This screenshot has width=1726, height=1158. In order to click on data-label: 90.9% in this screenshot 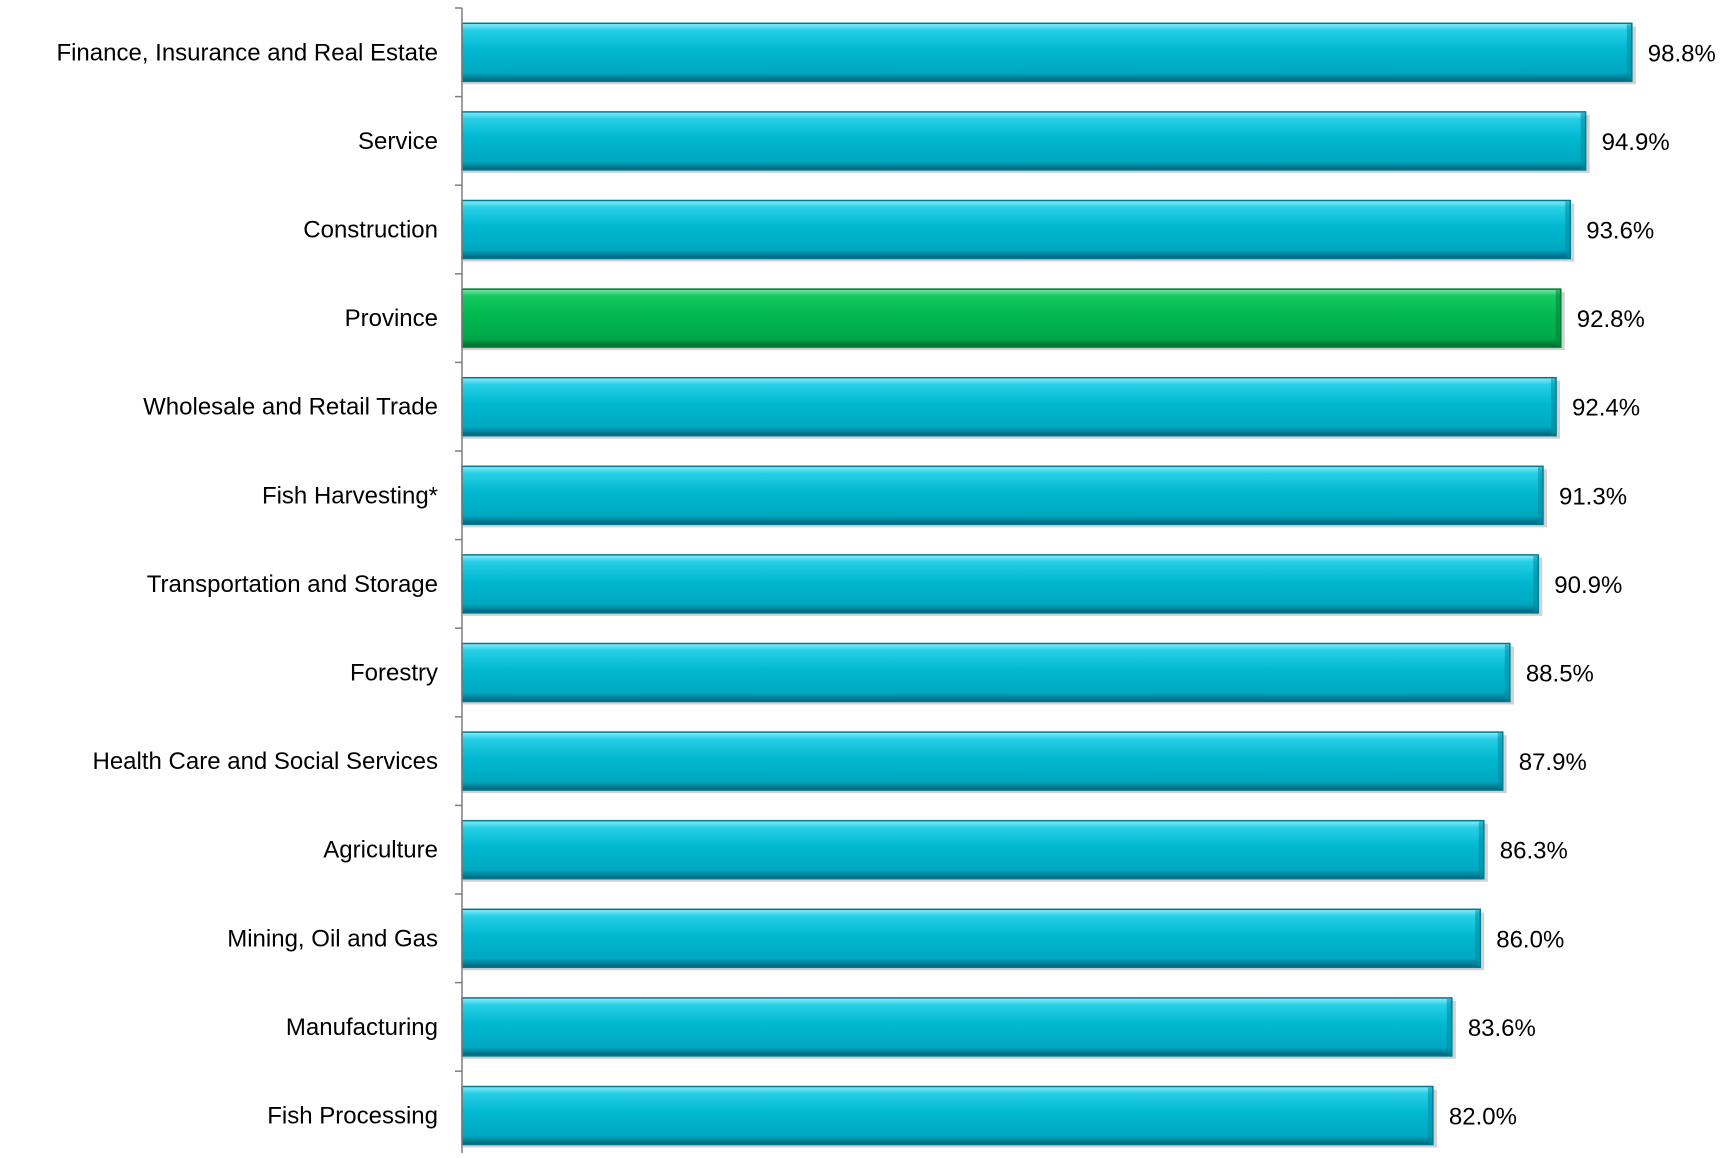, I will do `click(1588, 585)`.